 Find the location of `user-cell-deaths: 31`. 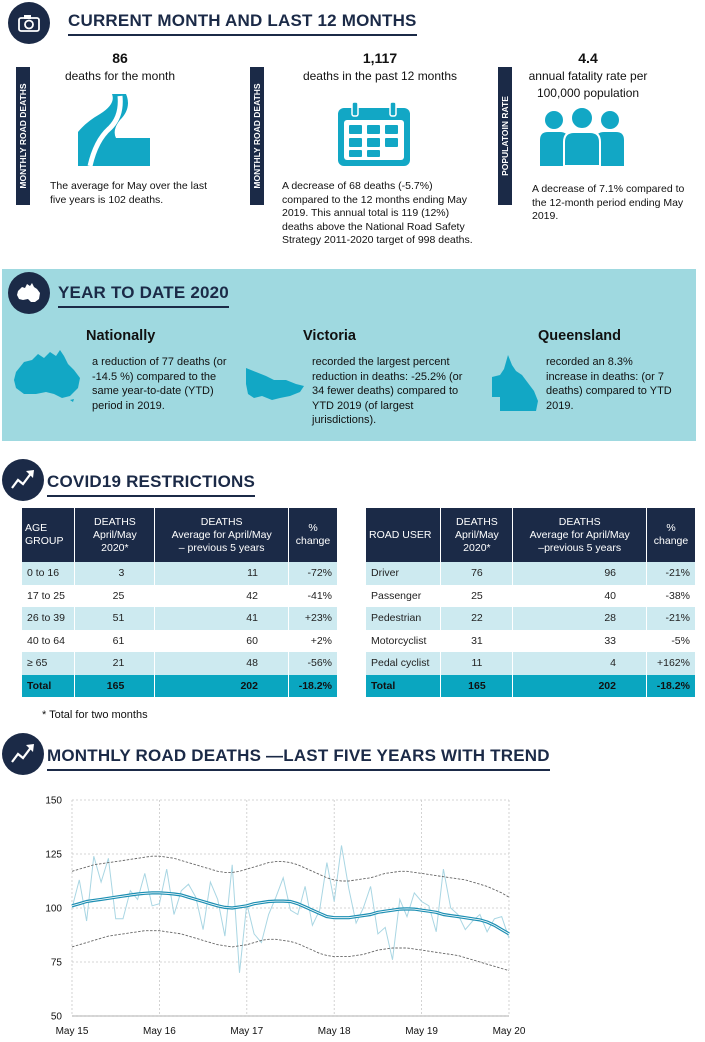

user-cell-deaths: 31 is located at coordinates (477, 640).